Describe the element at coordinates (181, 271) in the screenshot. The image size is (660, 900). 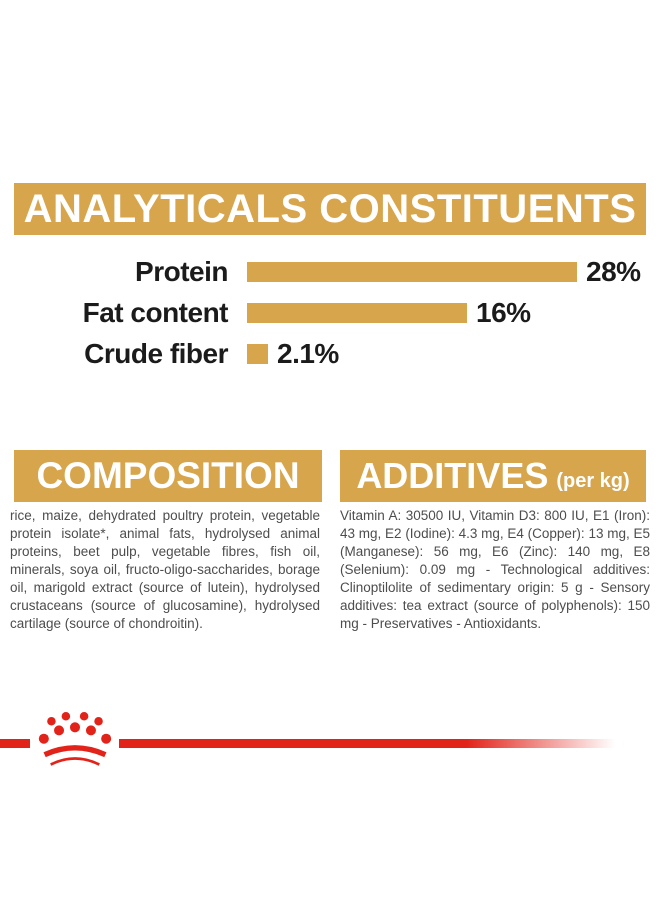
I see `bar-label-protein: Protein` at that location.